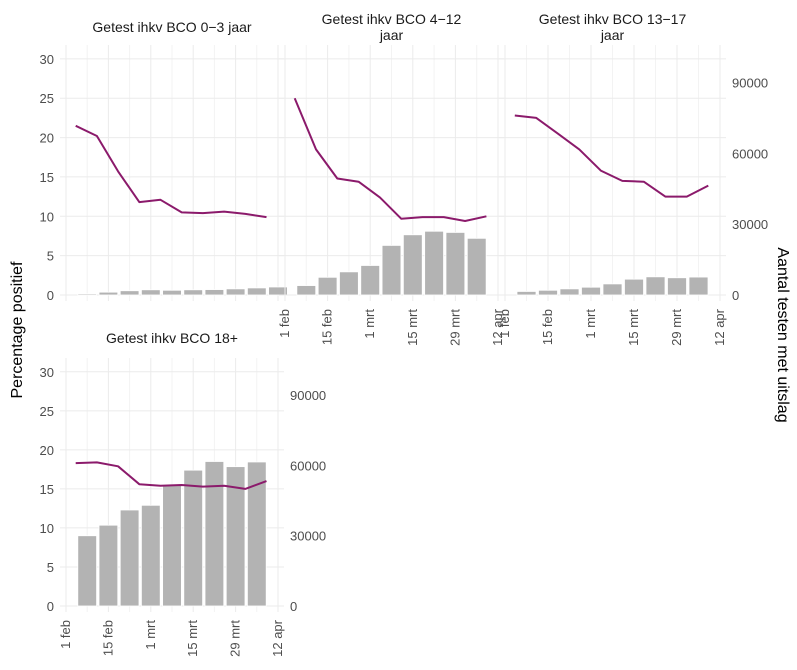  I want to click on y2-axis-title: Aantal testen met uitslag, so click(782, 334).